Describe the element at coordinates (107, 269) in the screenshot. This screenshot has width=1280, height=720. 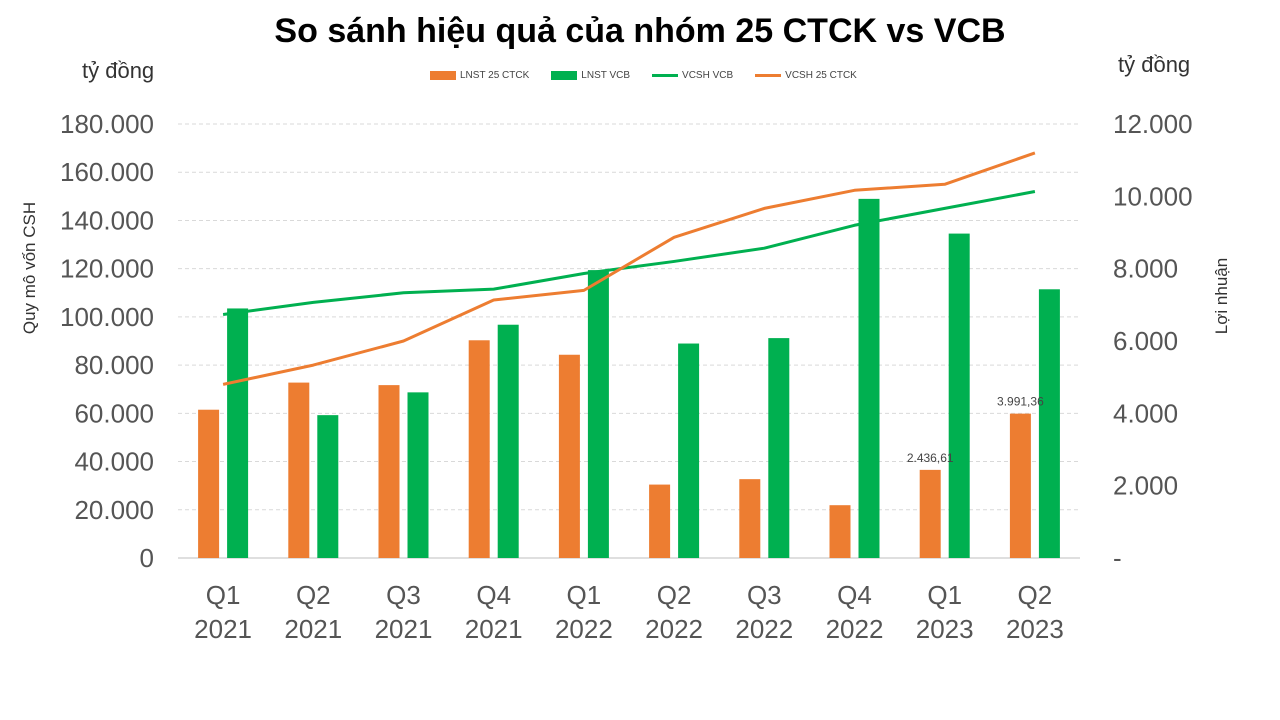
I see `left-tick-label: 120.000` at that location.